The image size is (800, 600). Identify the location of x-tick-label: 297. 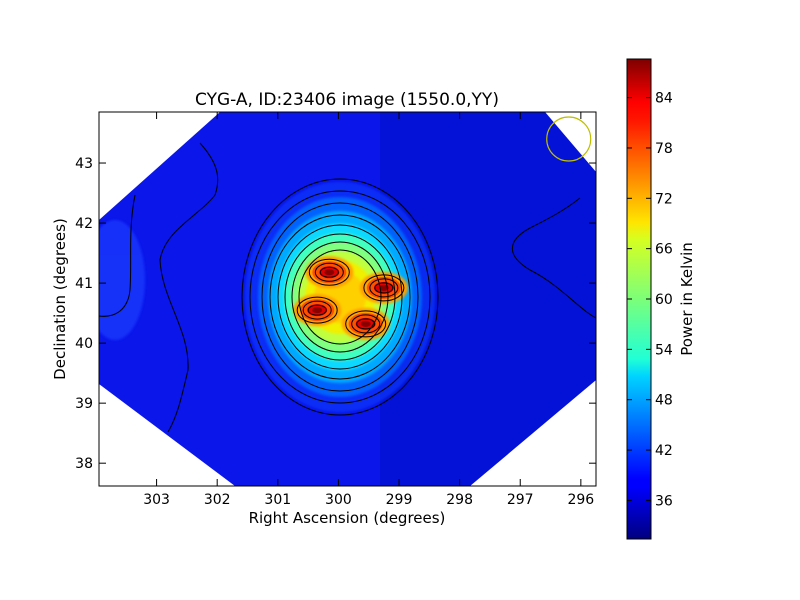
(520, 500).